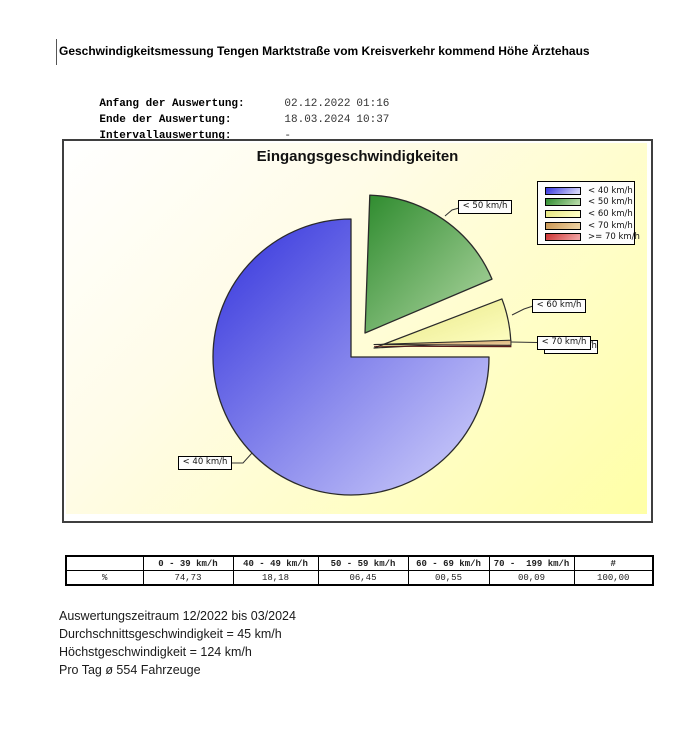 This screenshot has height=731, width=692. What do you see at coordinates (442, 346) in the screenshot?
I see `pie-slice-70-plus` at bounding box center [442, 346].